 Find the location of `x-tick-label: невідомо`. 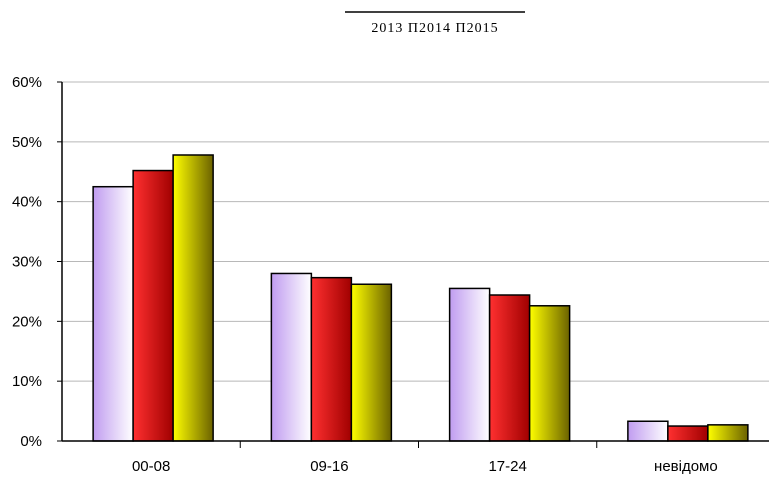

x-tick-label: невідомо is located at coordinates (686, 466).